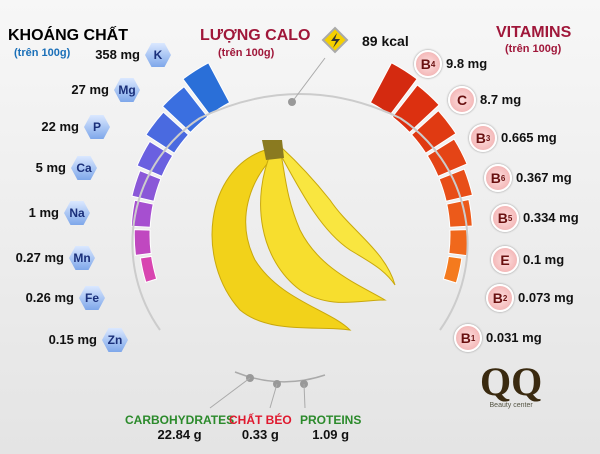  What do you see at coordinates (246, 53) in the screenshot?
I see `calories-subtitle: (trên 100g)` at bounding box center [246, 53].